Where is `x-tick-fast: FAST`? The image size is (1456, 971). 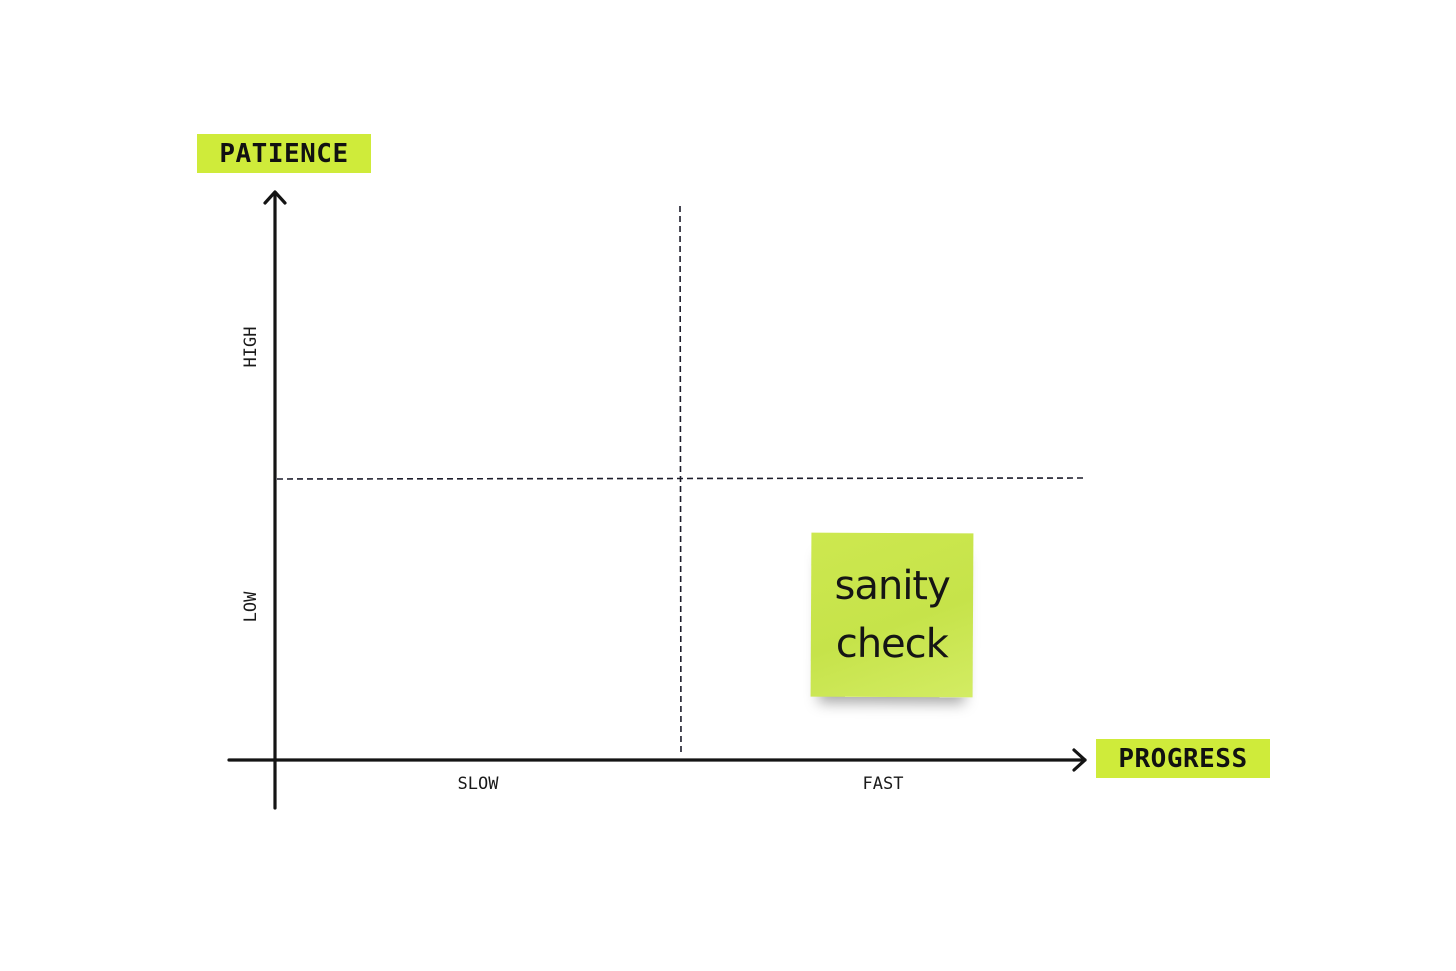
x-tick-fast: FAST is located at coordinates (883, 784).